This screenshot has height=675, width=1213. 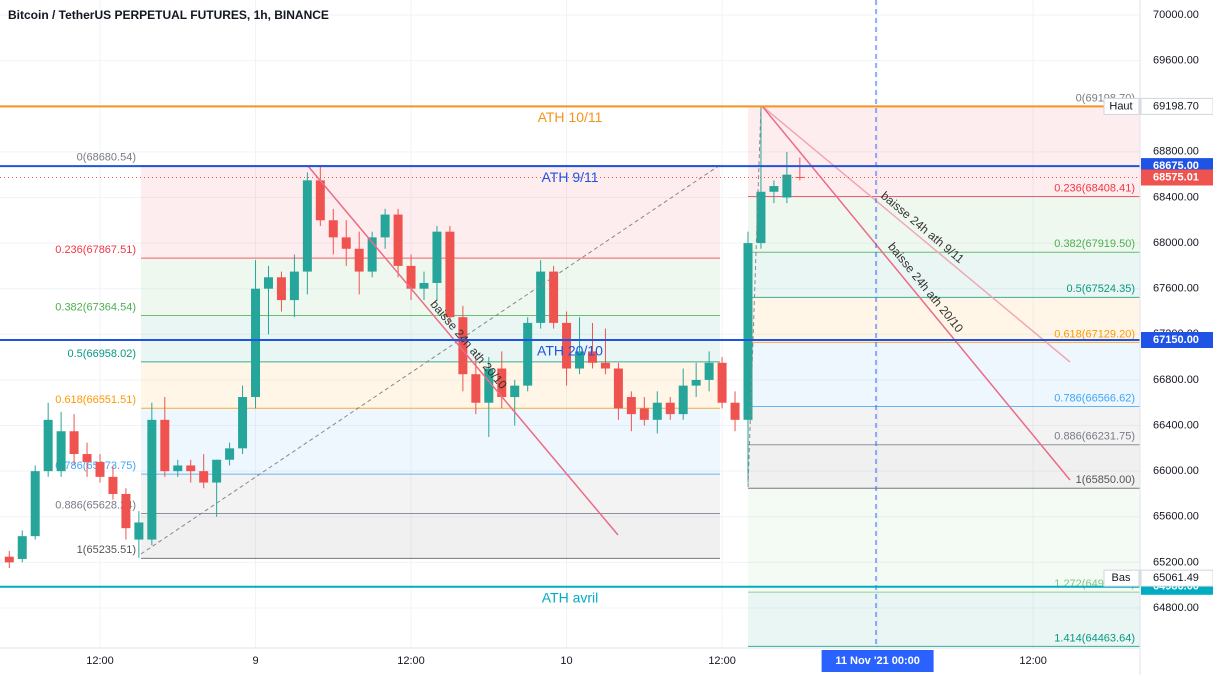 I want to click on fib-label: 0.382(67919.50), so click(x=1094, y=244).